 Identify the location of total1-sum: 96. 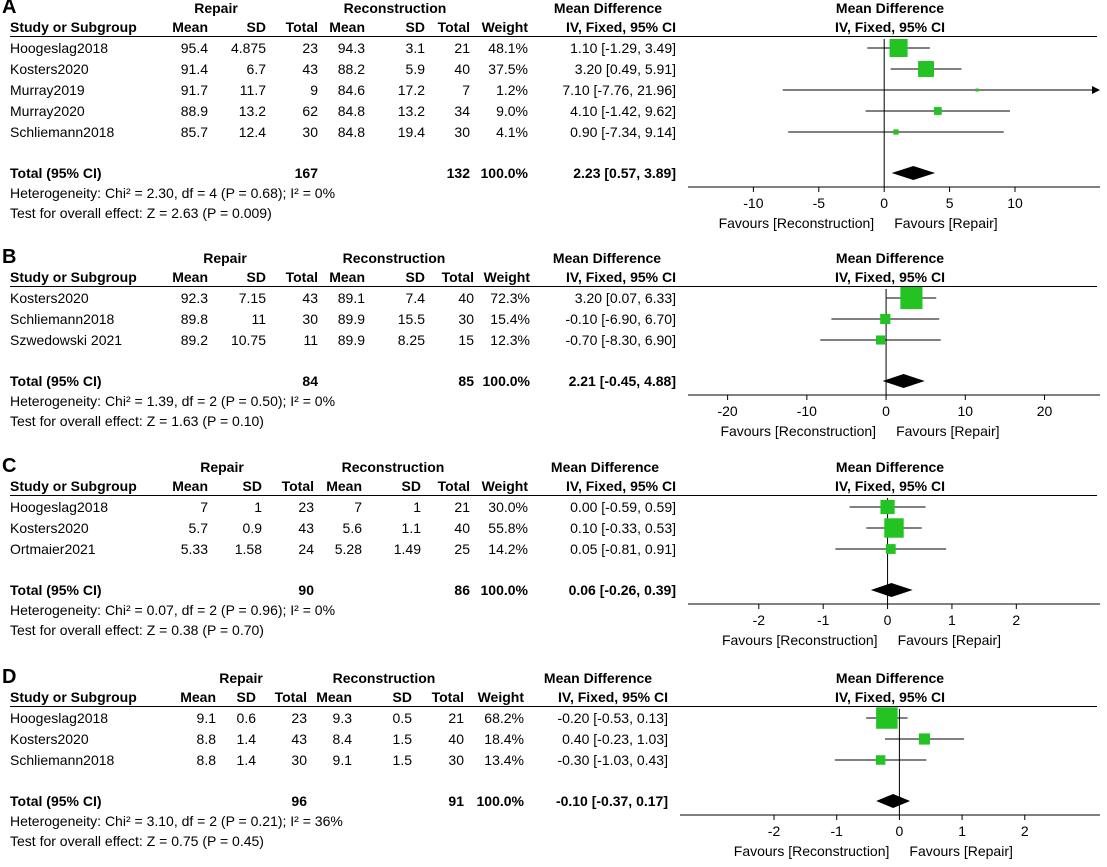
(299, 801).